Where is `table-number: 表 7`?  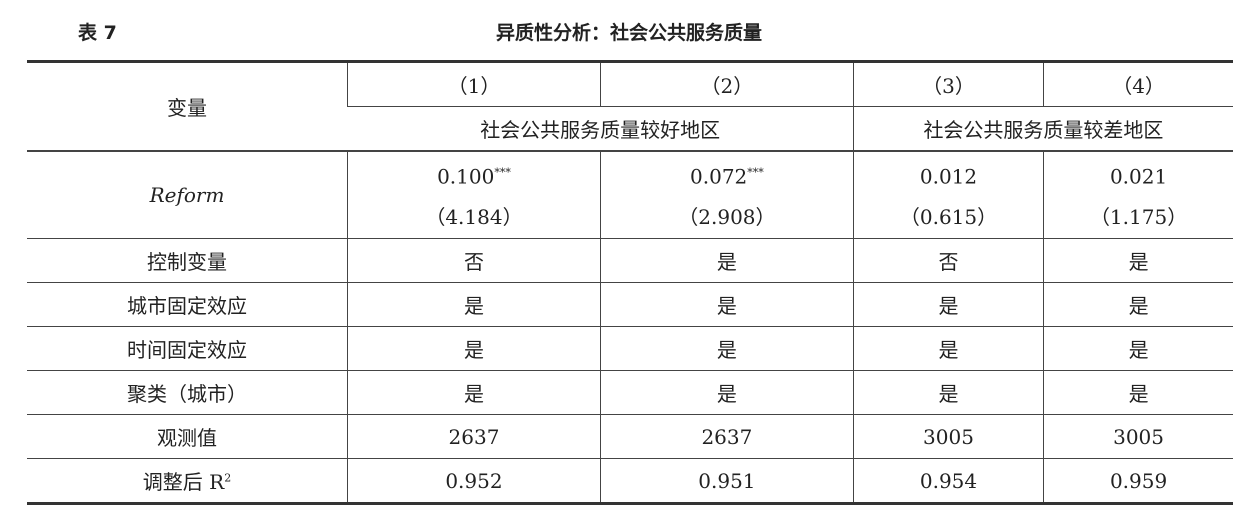
table-number: 表 7 is located at coordinates (97, 33).